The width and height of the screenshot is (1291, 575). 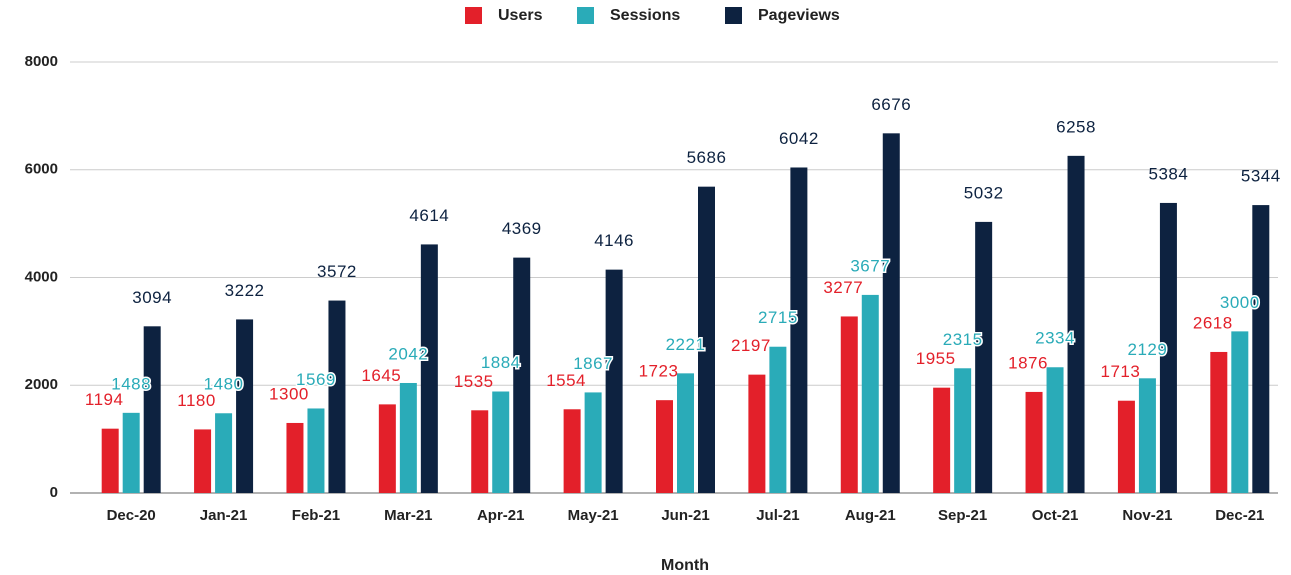 I want to click on data-label: 1723, so click(x=659, y=371).